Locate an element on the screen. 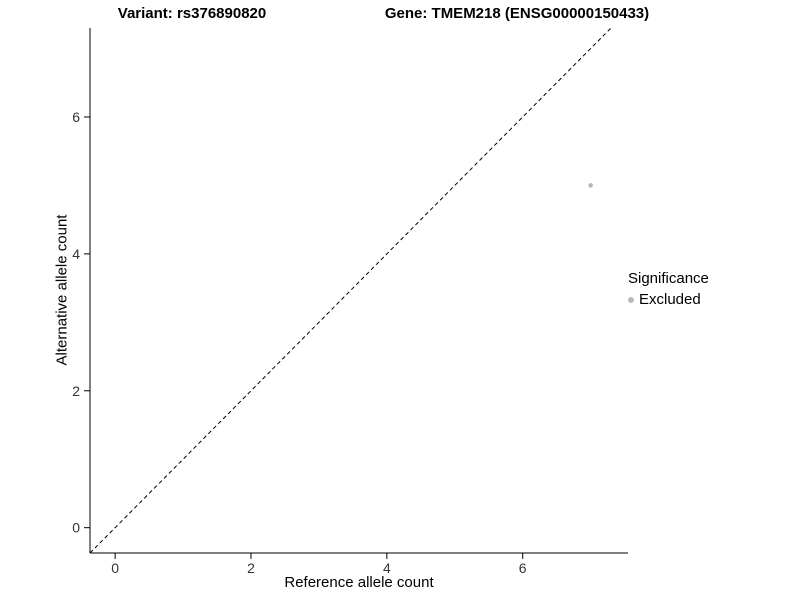 The height and width of the screenshot is (600, 800). x-tick-label: 4 is located at coordinates (387, 568).